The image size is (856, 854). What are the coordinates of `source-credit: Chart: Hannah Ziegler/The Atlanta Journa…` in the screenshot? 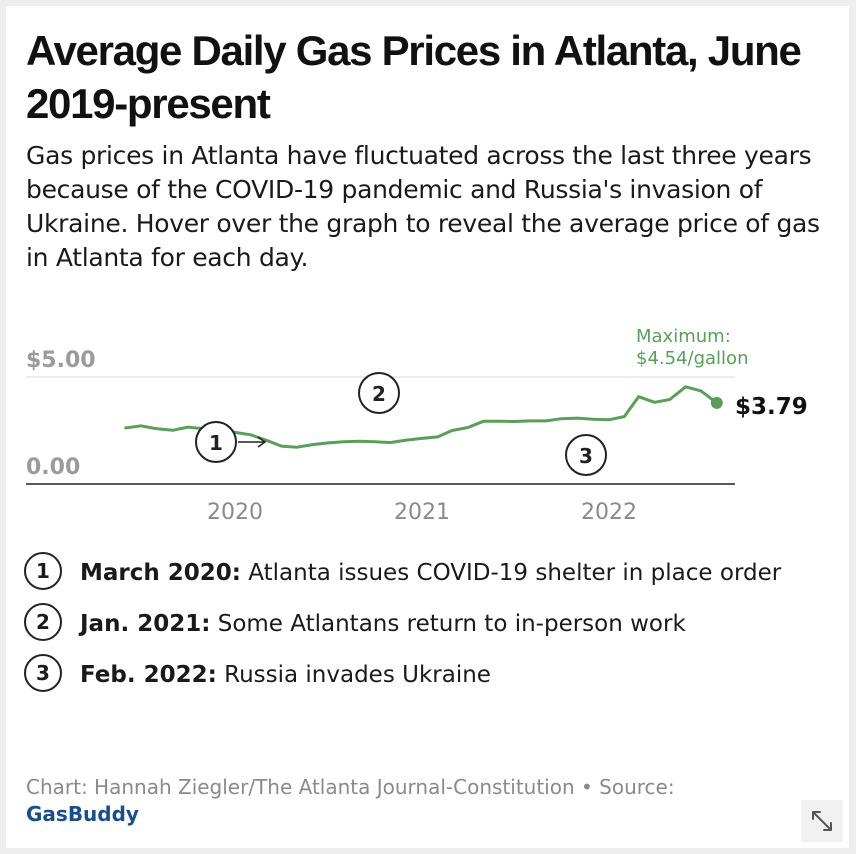 It's located at (350, 801).